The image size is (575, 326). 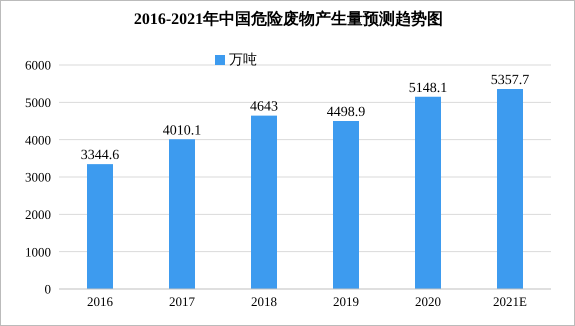 I want to click on y-tick-label: 1000, so click(x=38, y=252).